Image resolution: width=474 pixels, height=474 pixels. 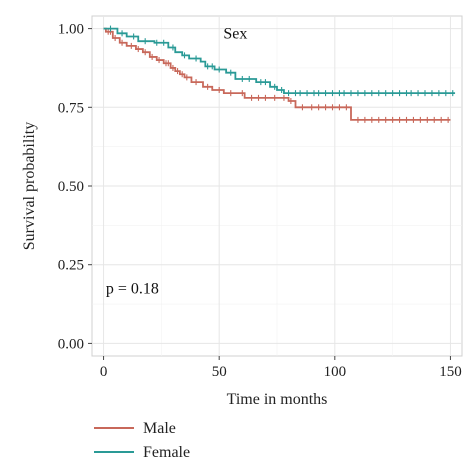 I want to click on y-tick-label: 0.75, so click(x=71, y=108).